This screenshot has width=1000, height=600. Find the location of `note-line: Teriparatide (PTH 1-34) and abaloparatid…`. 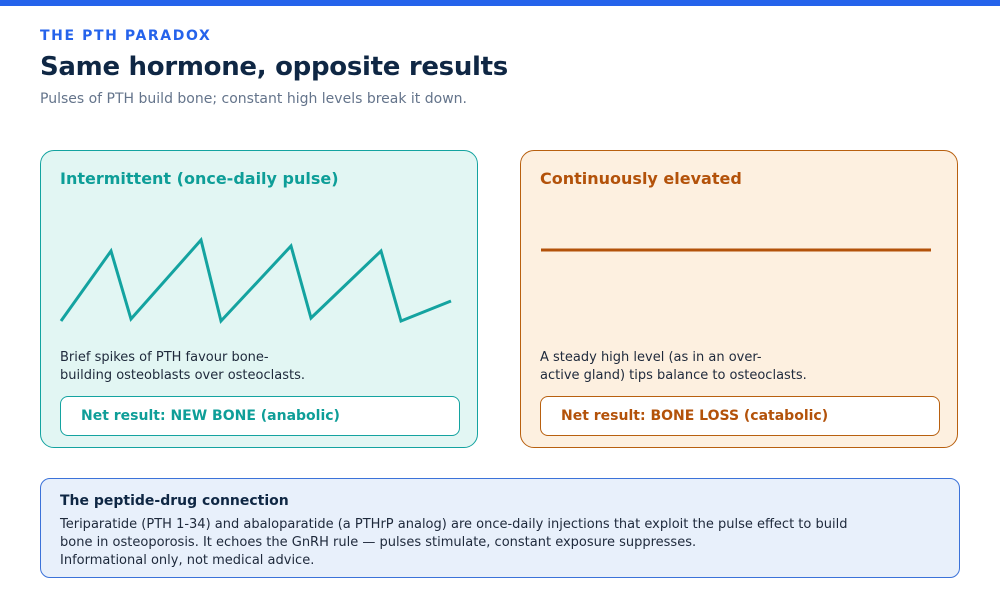

note-line: Teriparatide (PTH 1-34) and abaloparatid… is located at coordinates (454, 524).